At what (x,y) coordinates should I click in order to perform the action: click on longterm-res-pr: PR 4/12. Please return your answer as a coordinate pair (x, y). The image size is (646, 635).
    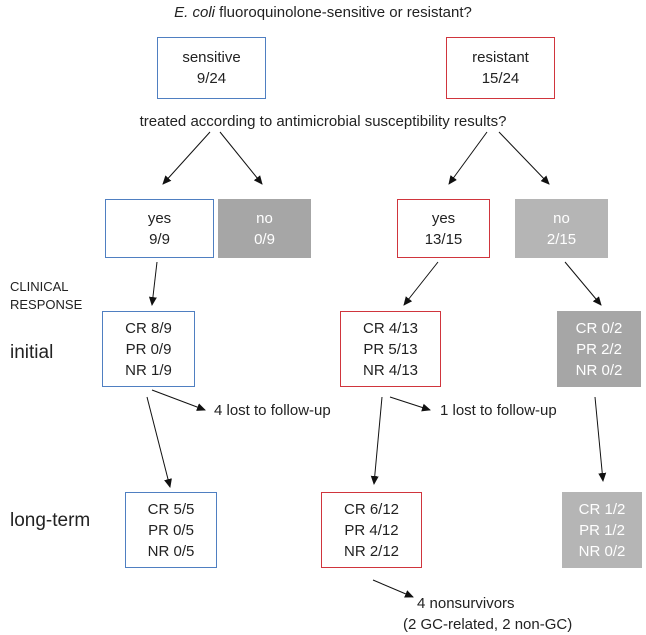
    Looking at the image, I should click on (371, 530).